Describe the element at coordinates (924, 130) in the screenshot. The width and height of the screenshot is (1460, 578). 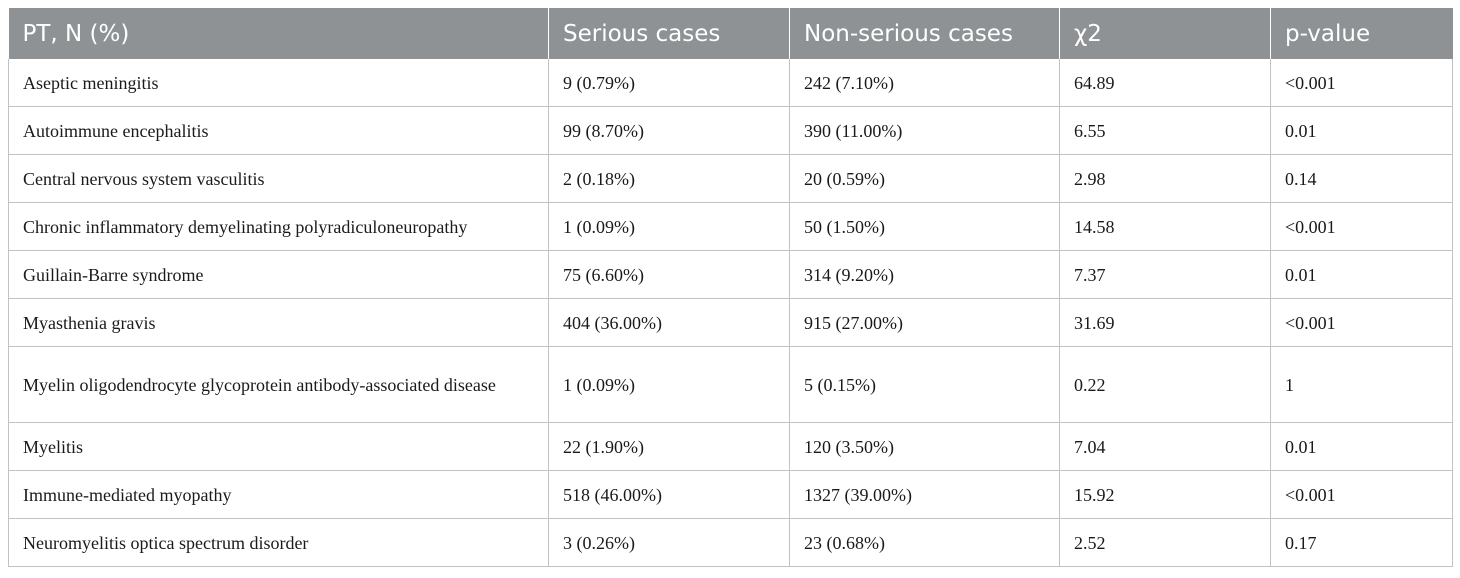
I see `cell-non-serious: 390 (11.00%)` at that location.